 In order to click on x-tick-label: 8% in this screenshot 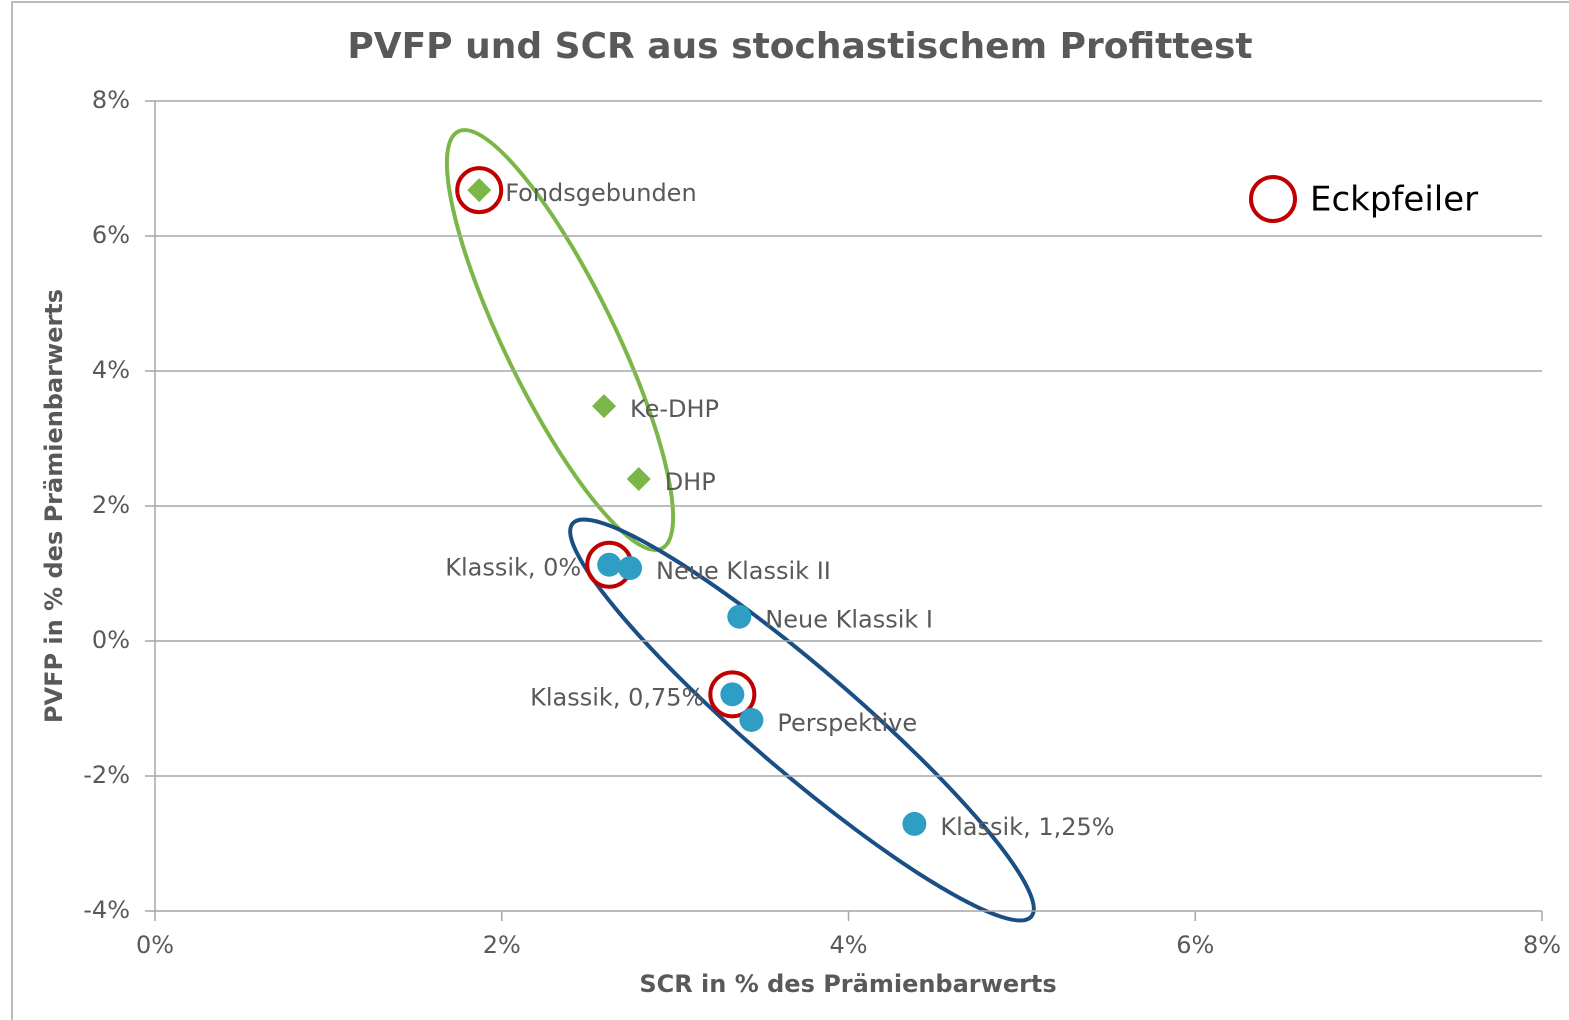, I will do `click(1542, 945)`.